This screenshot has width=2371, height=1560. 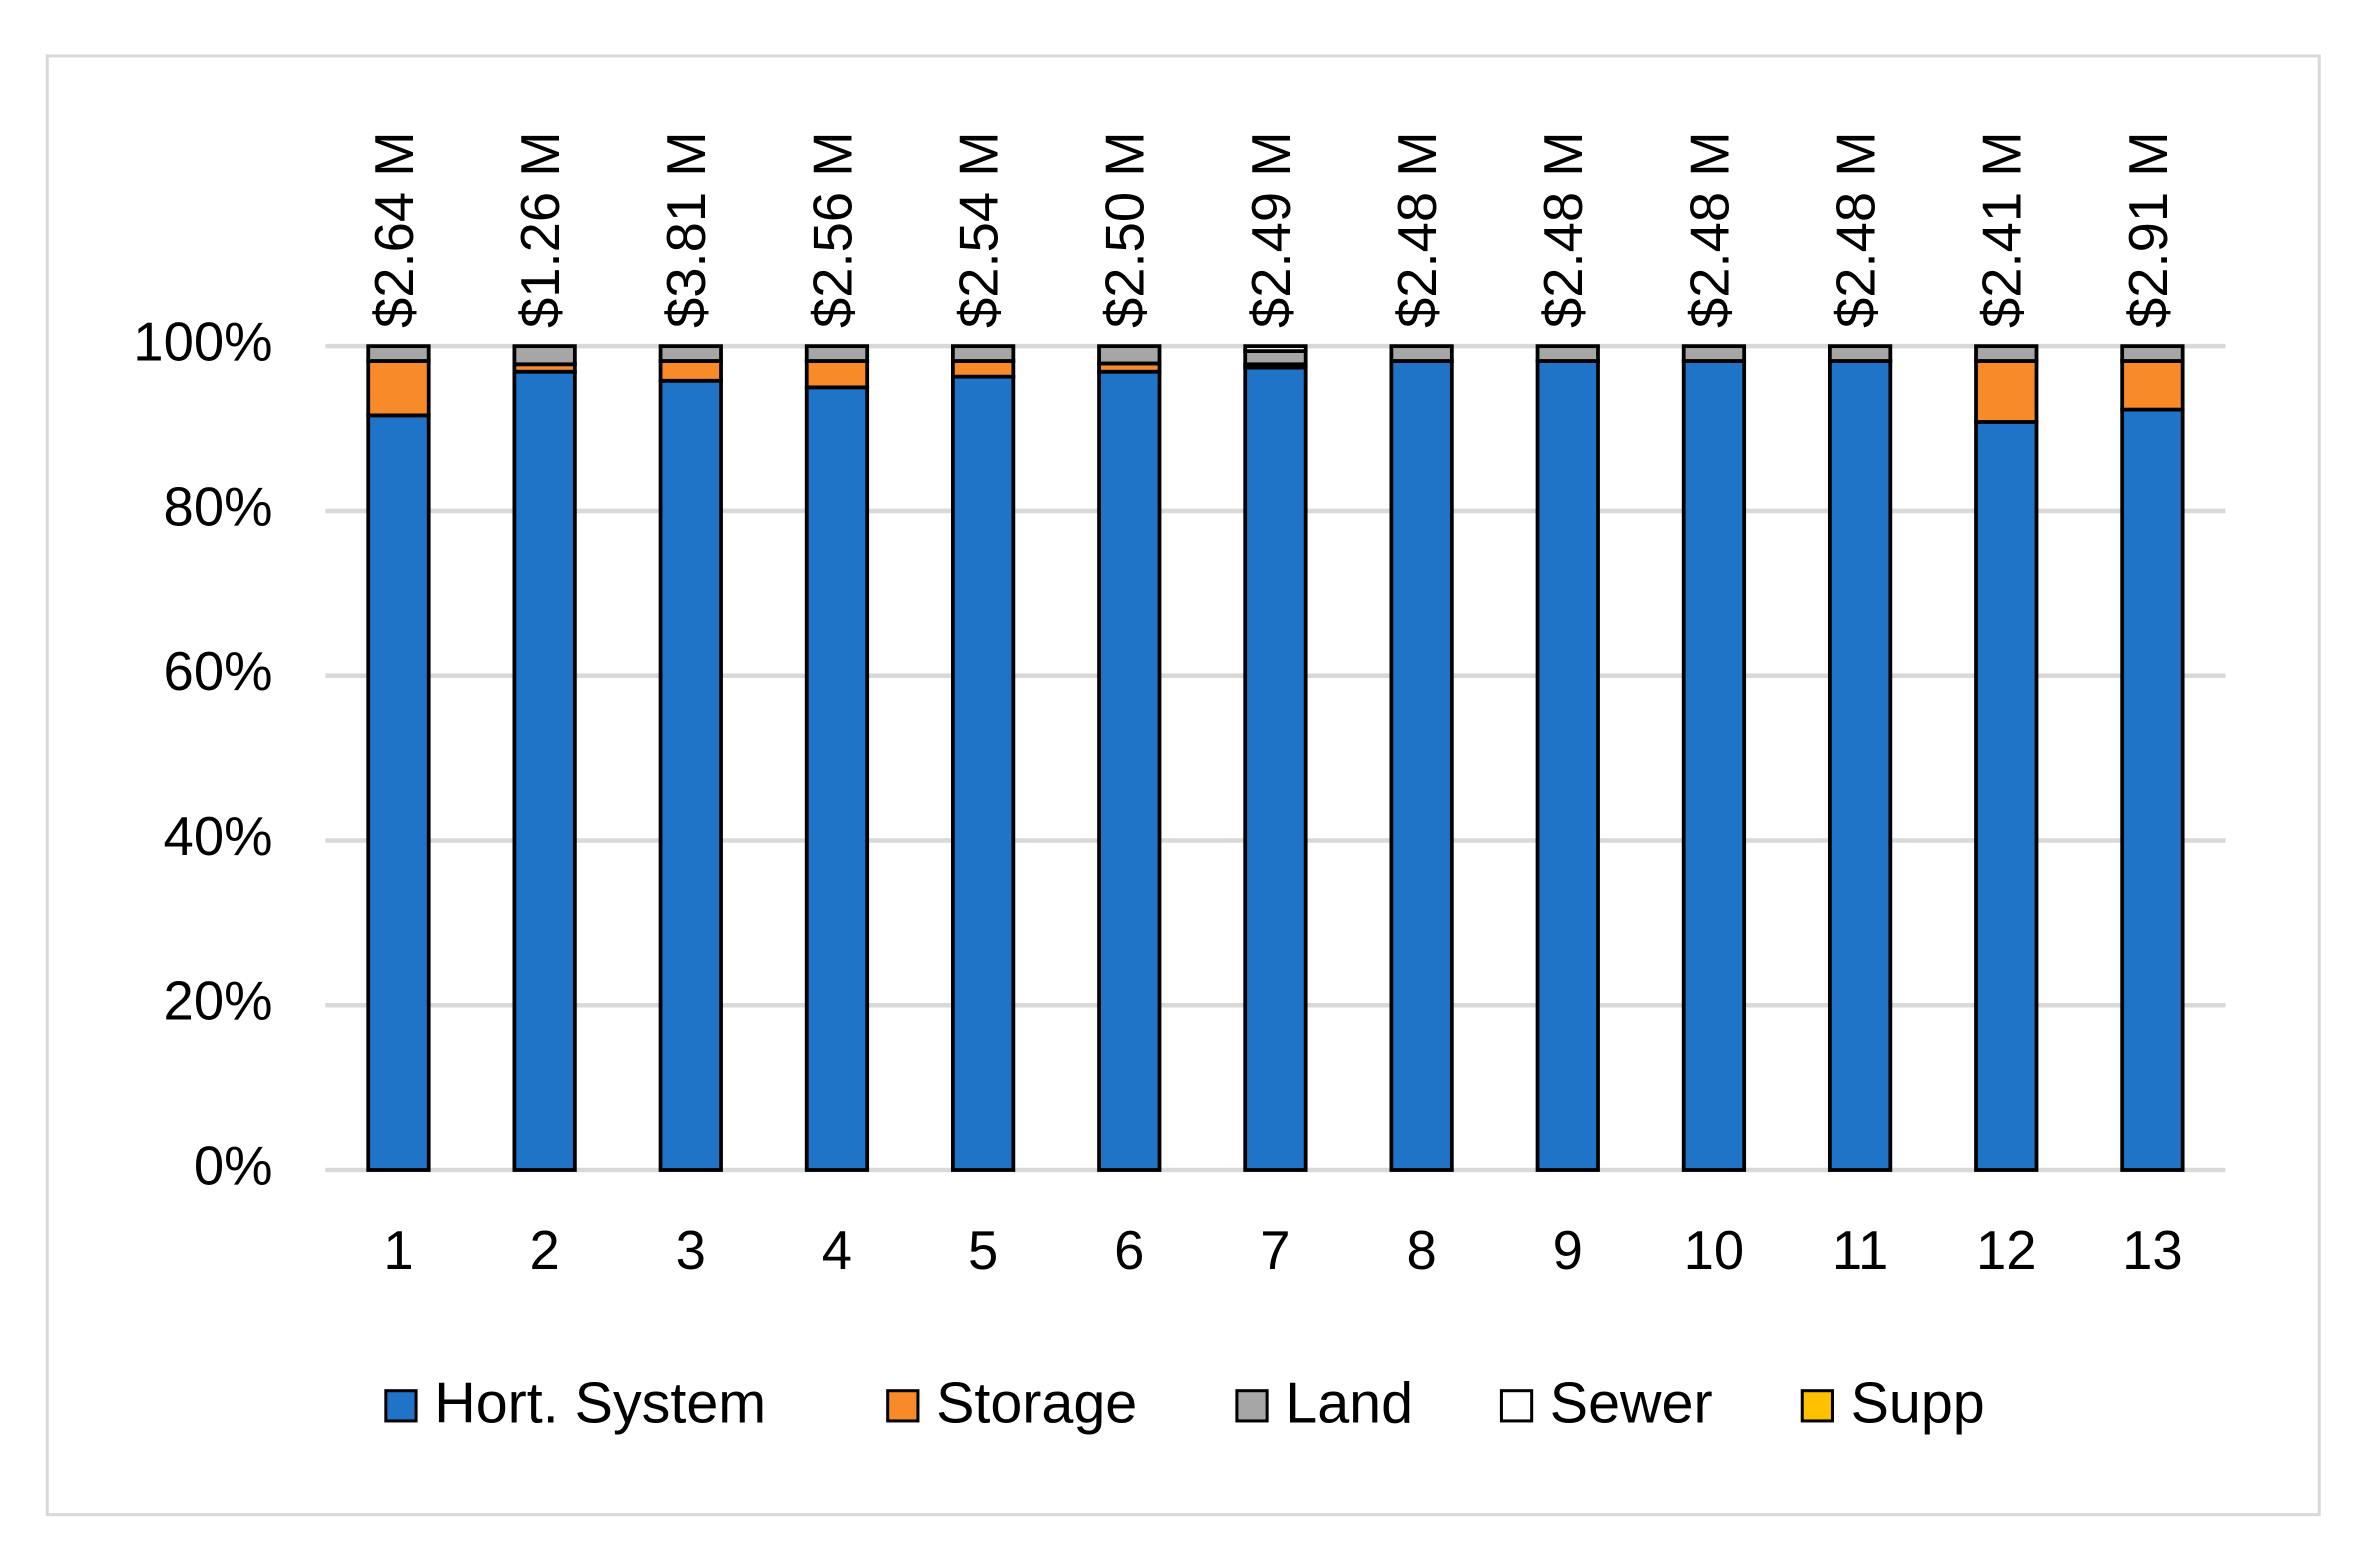 What do you see at coordinates (202, 342) in the screenshot?
I see `y-tick-label: 100%` at bounding box center [202, 342].